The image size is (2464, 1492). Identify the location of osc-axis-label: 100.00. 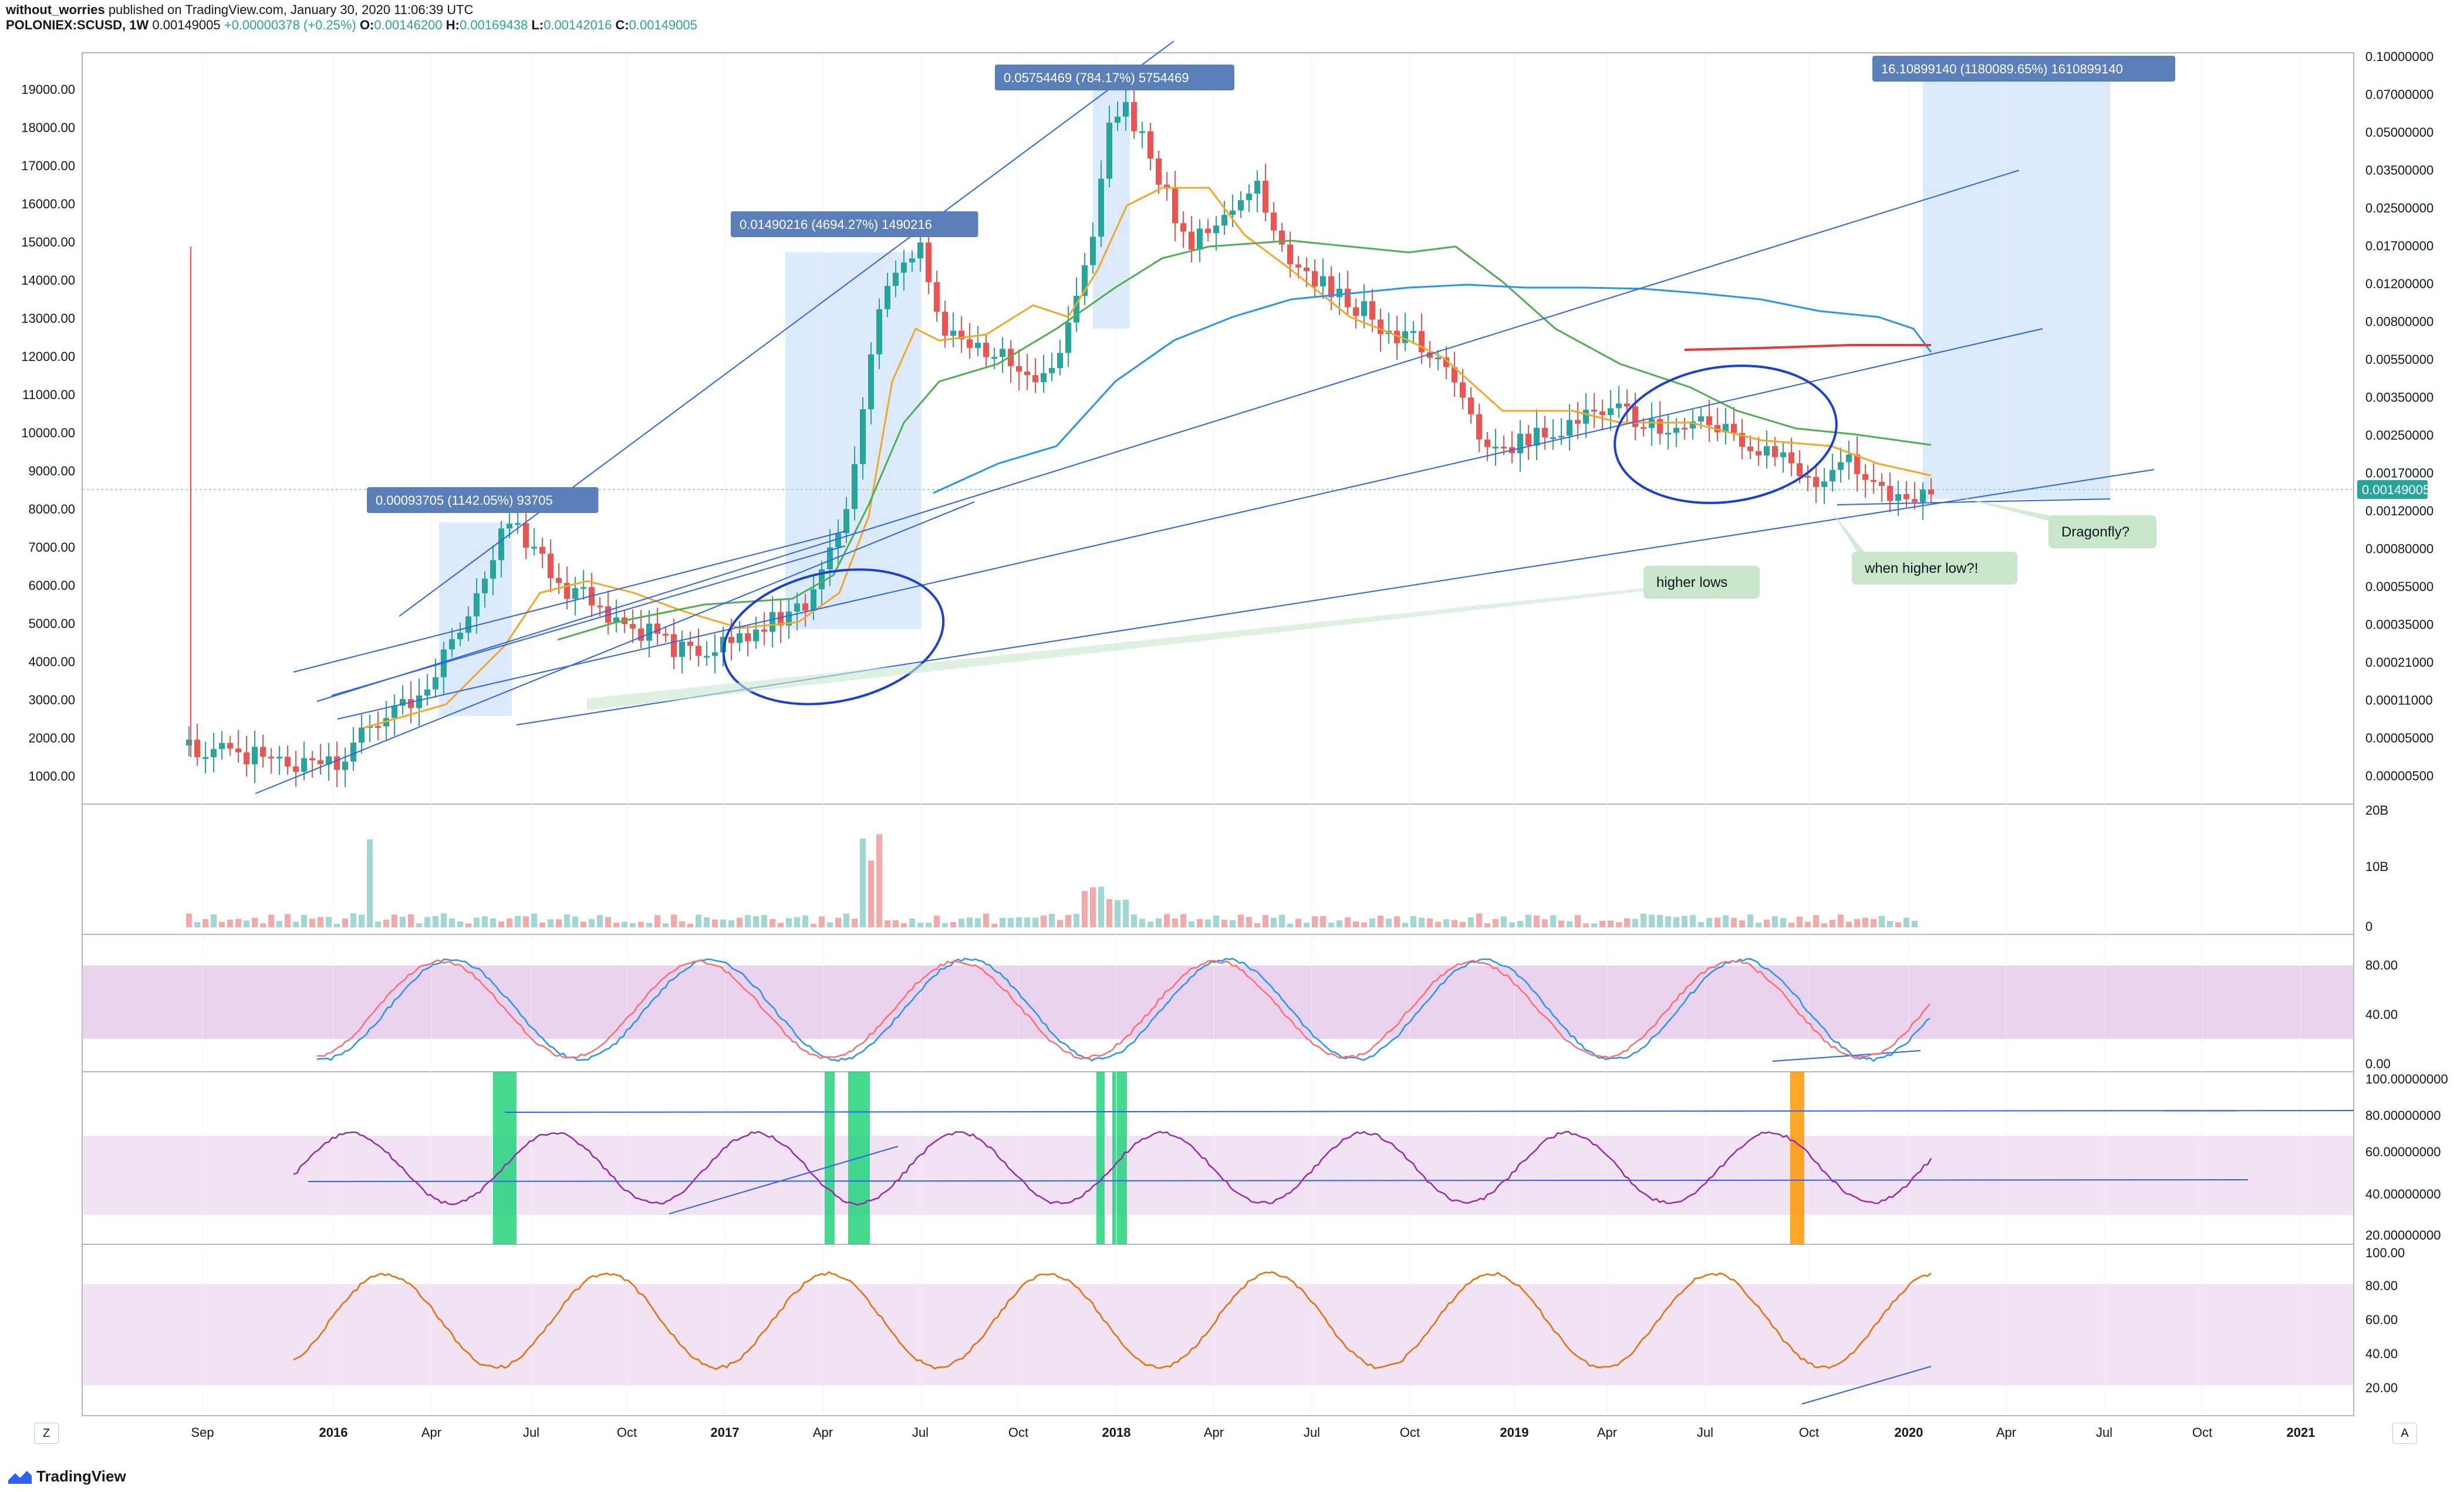
(2385, 1252).